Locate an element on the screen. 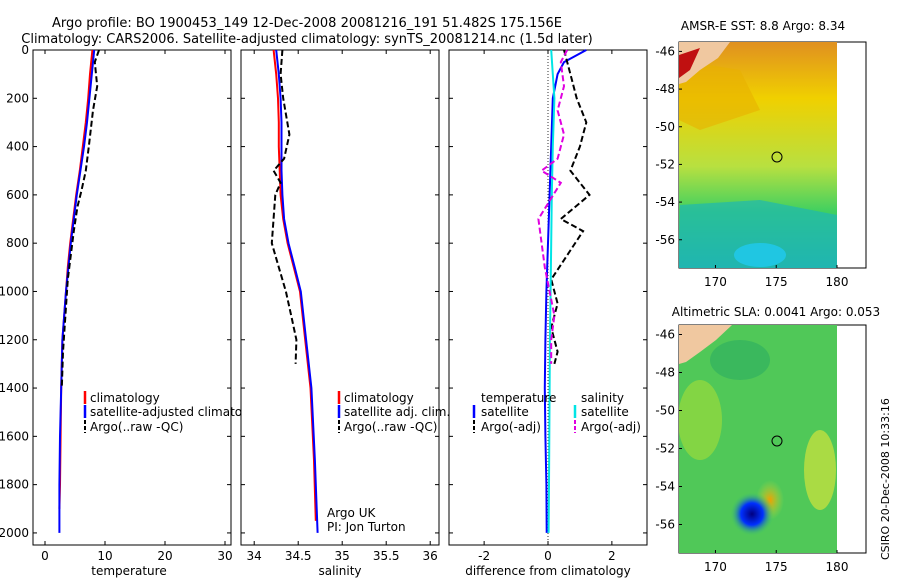 This screenshot has width=900, height=580. temperature-xlabel: temperature is located at coordinates (128, 571).